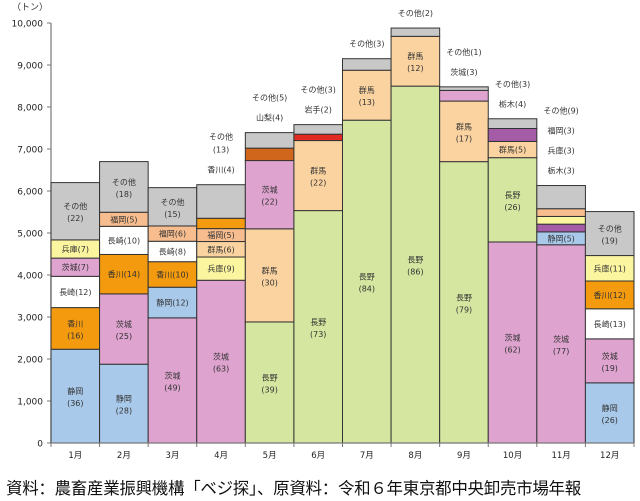 The width and height of the screenshot is (640, 501). I want to click on y-axis-unit-label: （トン）, so click(30, 7).